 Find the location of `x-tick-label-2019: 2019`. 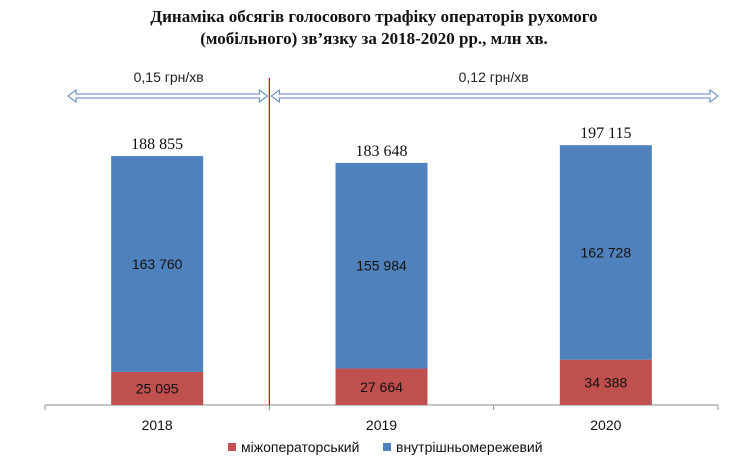

x-tick-label-2019: 2019 is located at coordinates (381, 425).